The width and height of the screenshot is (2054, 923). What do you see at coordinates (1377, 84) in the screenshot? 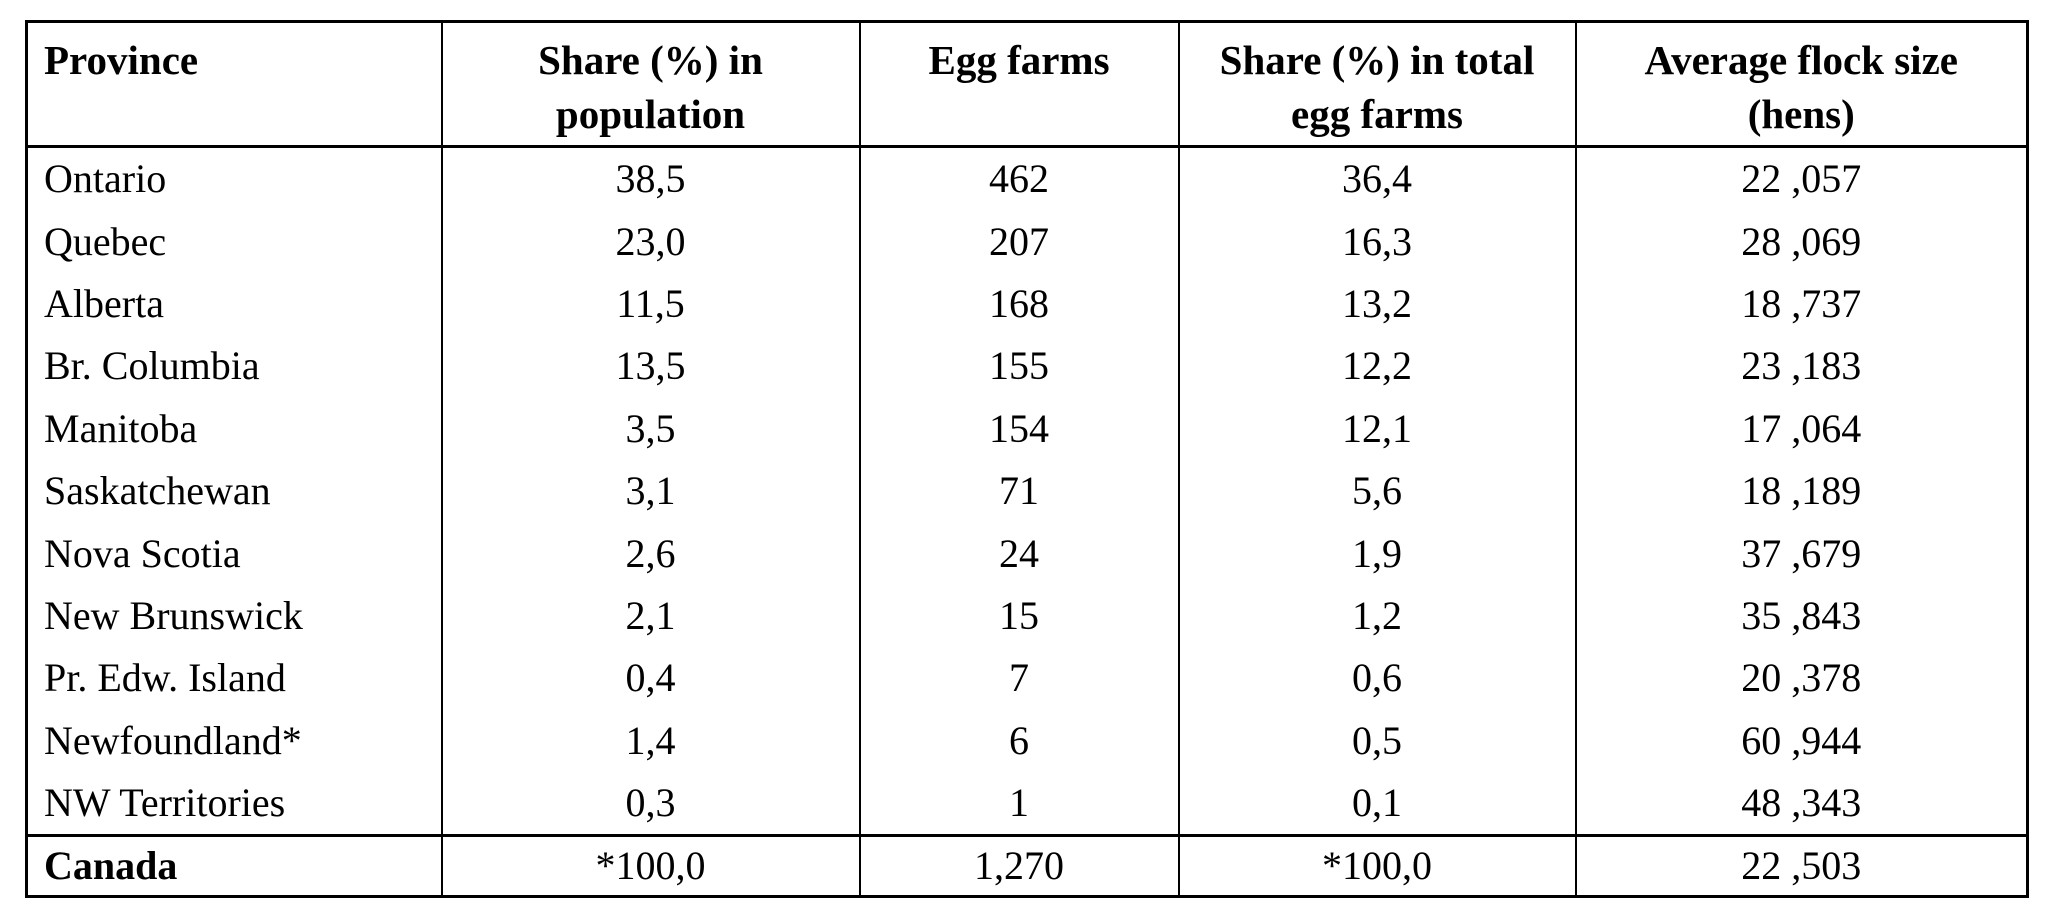
I see `column-header-share-total-egg-farms: Share (%) in total egg farms` at bounding box center [1377, 84].